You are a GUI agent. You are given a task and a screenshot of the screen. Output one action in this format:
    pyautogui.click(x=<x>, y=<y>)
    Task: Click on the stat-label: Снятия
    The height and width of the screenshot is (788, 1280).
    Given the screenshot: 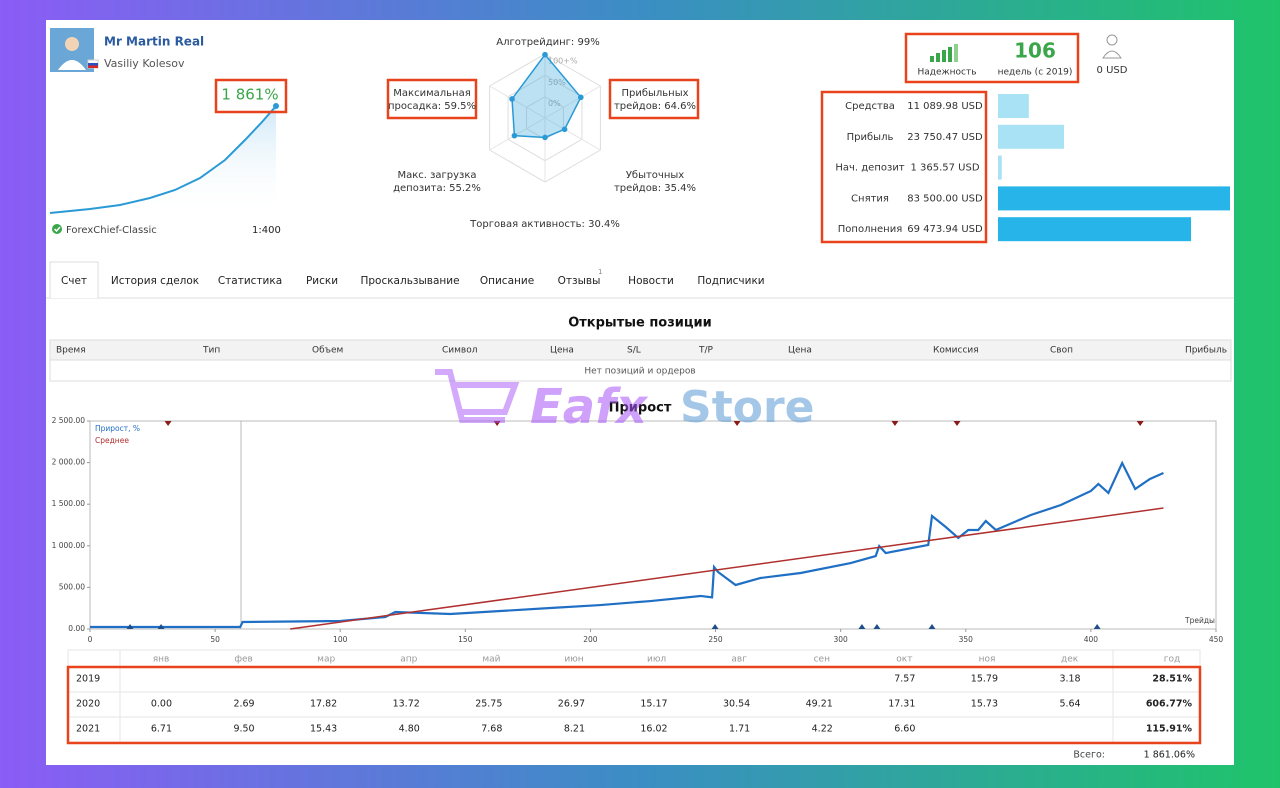 What is the action you would take?
    pyautogui.click(x=870, y=198)
    